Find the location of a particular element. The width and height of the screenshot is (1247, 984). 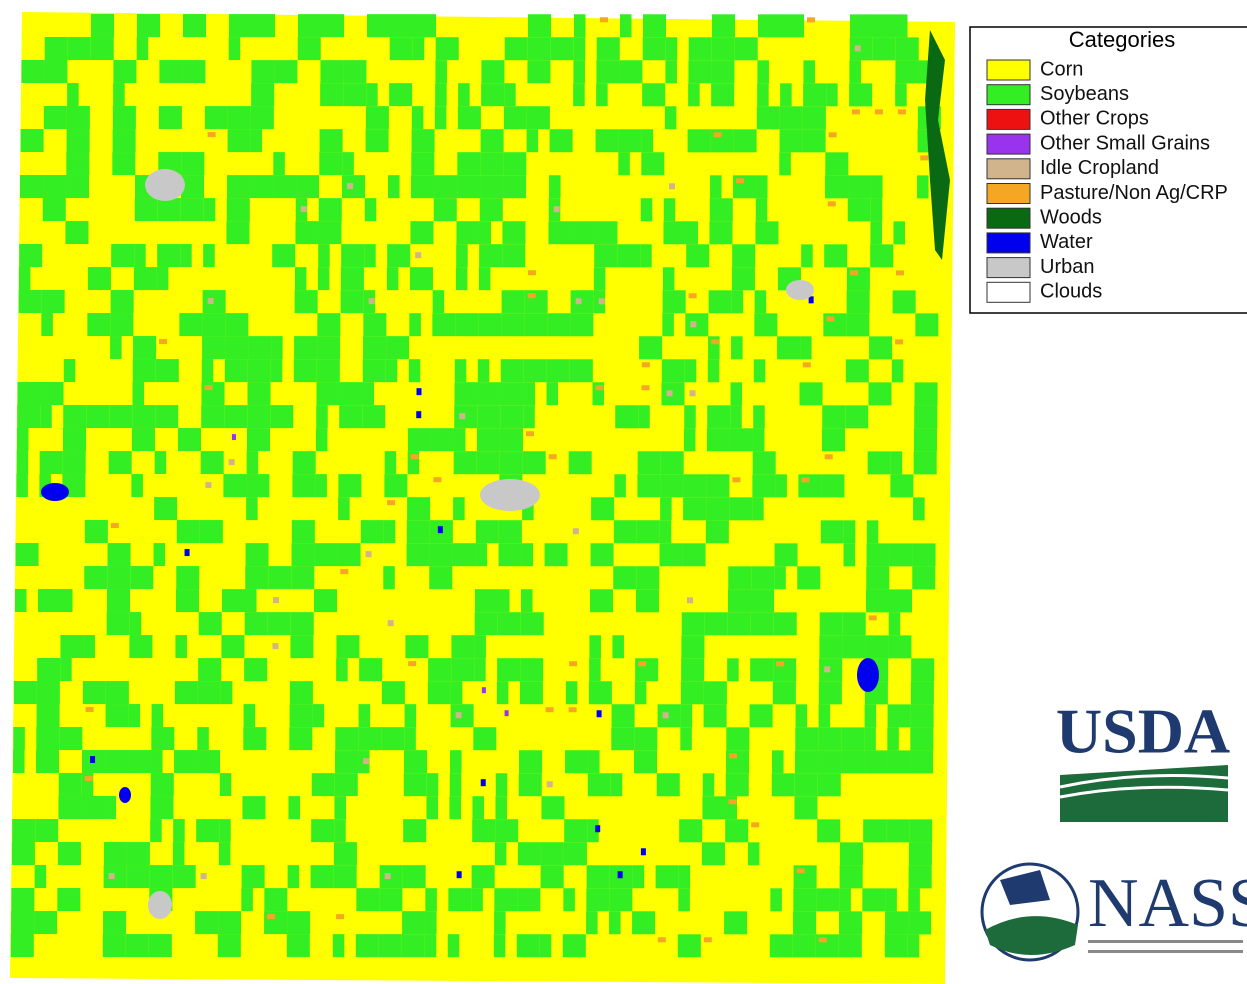

usda-text: USDA is located at coordinates (1143, 731).